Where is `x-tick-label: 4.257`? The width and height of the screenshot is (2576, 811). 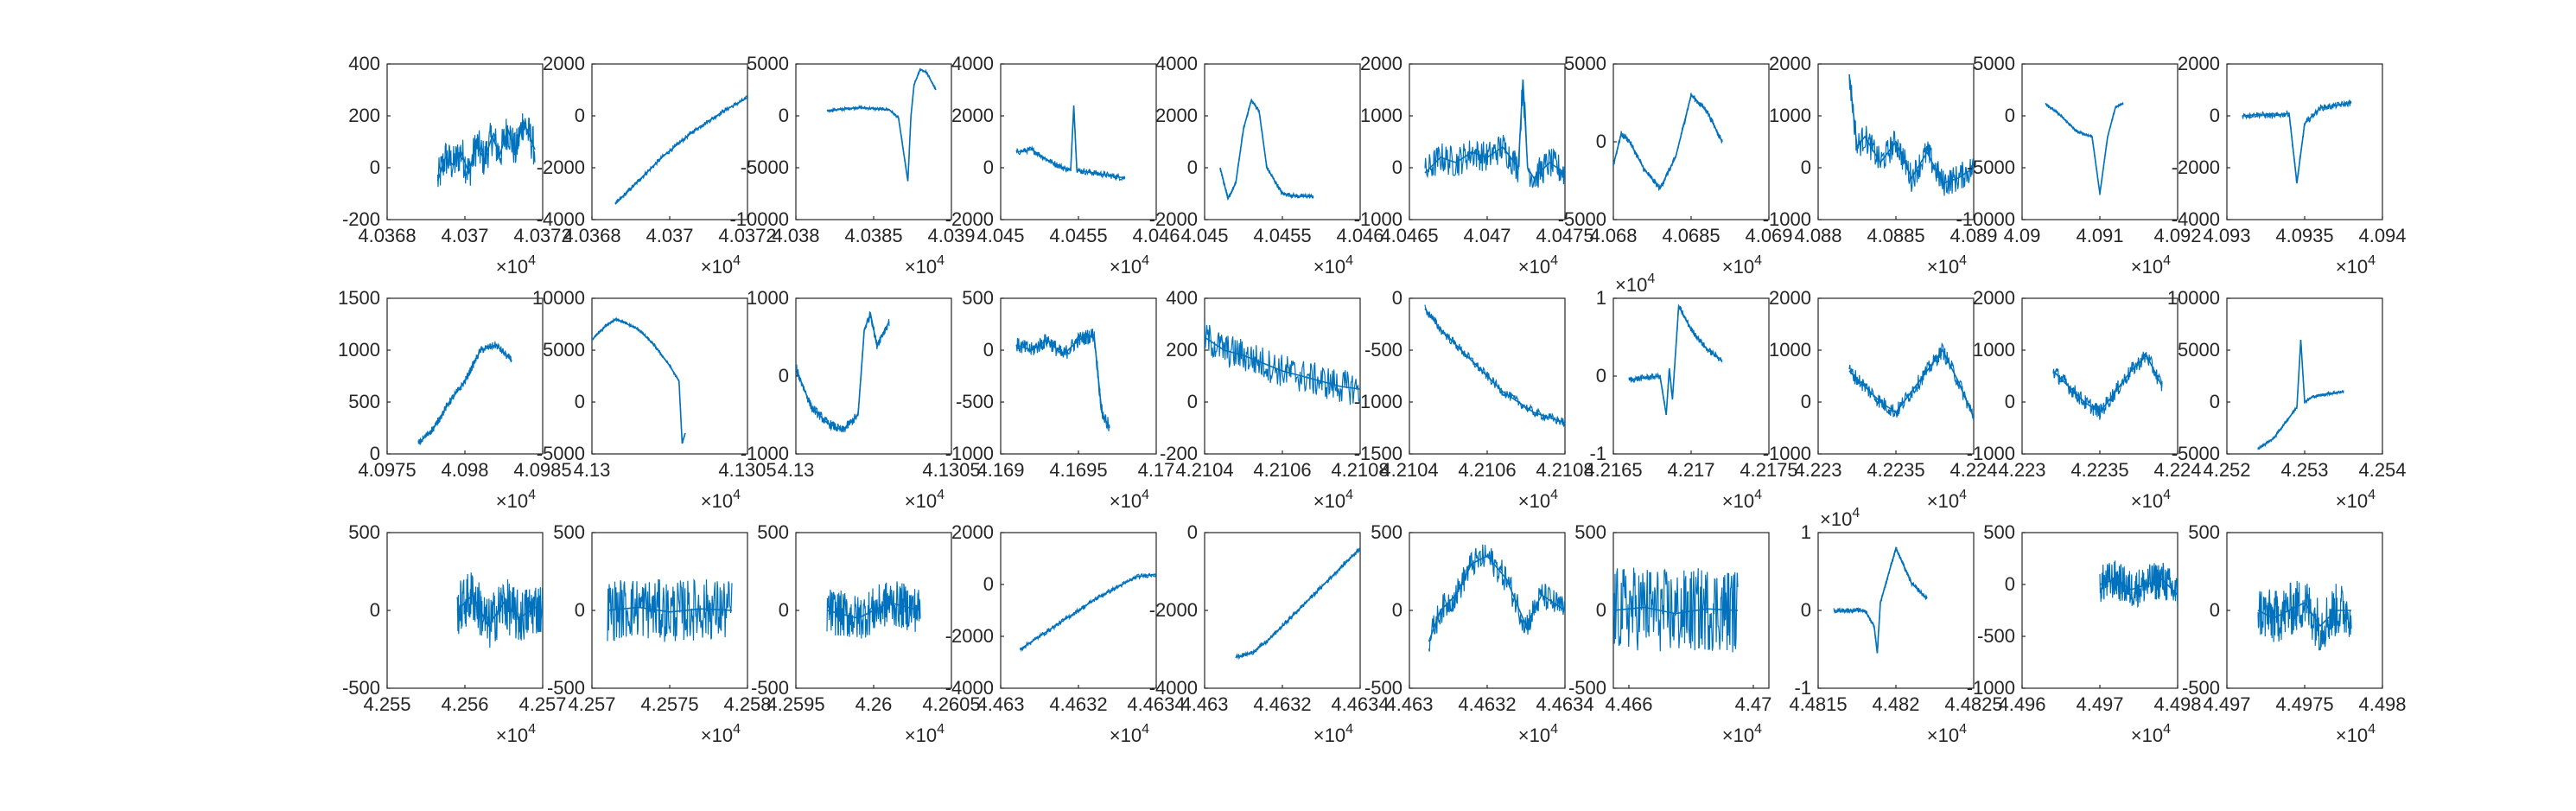 x-tick-label: 4.257 is located at coordinates (542, 704).